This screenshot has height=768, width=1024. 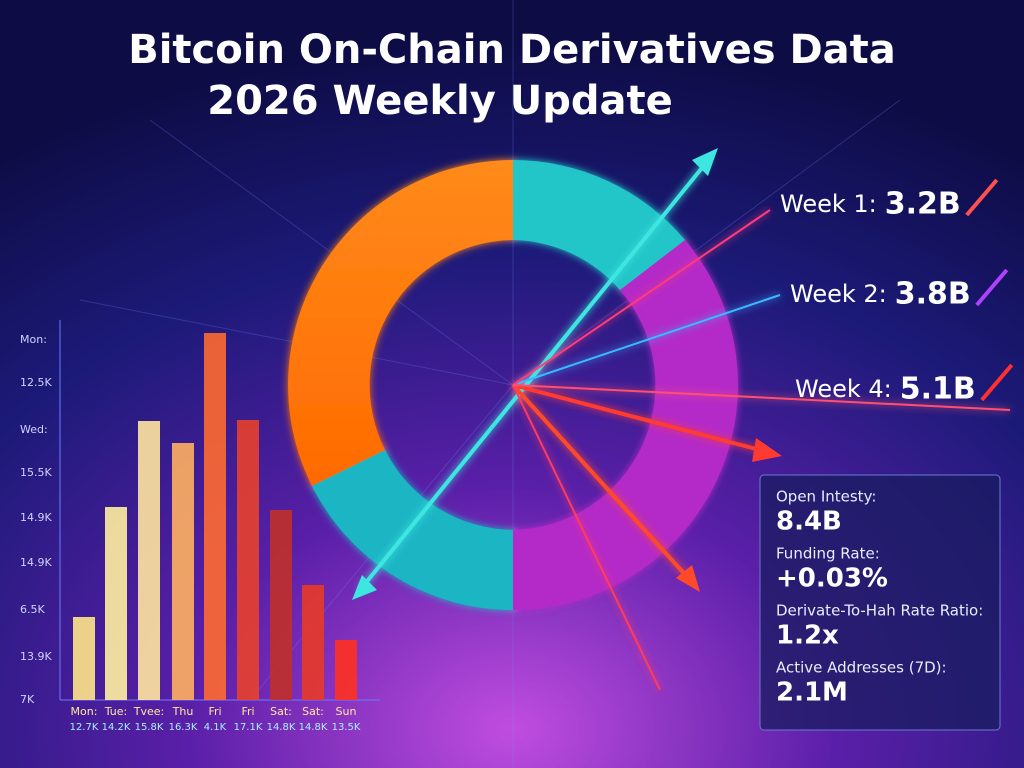 I want to click on week-label: Week 1:, so click(x=828, y=204).